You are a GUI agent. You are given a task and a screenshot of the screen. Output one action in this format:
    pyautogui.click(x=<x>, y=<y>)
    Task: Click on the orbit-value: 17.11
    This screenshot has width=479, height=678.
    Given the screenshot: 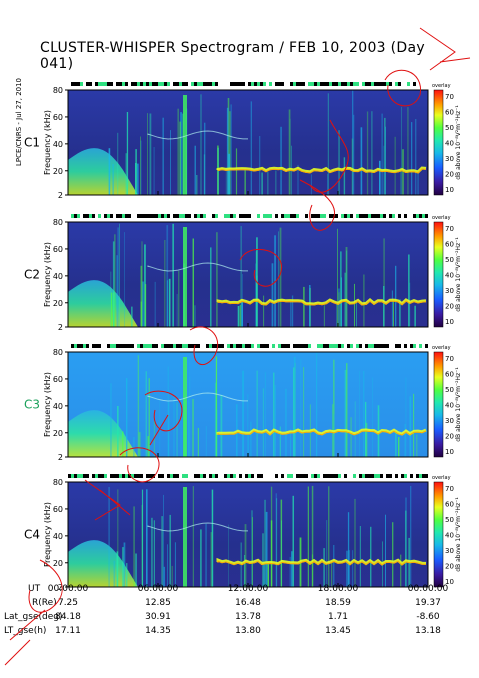 What is the action you would take?
    pyautogui.click(x=68, y=631)
    